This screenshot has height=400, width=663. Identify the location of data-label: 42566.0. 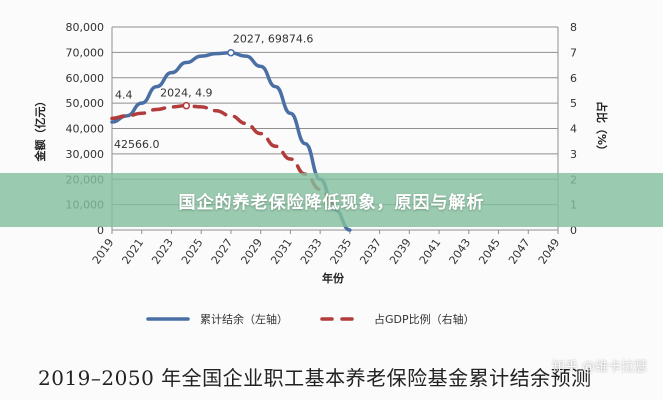
(137, 144).